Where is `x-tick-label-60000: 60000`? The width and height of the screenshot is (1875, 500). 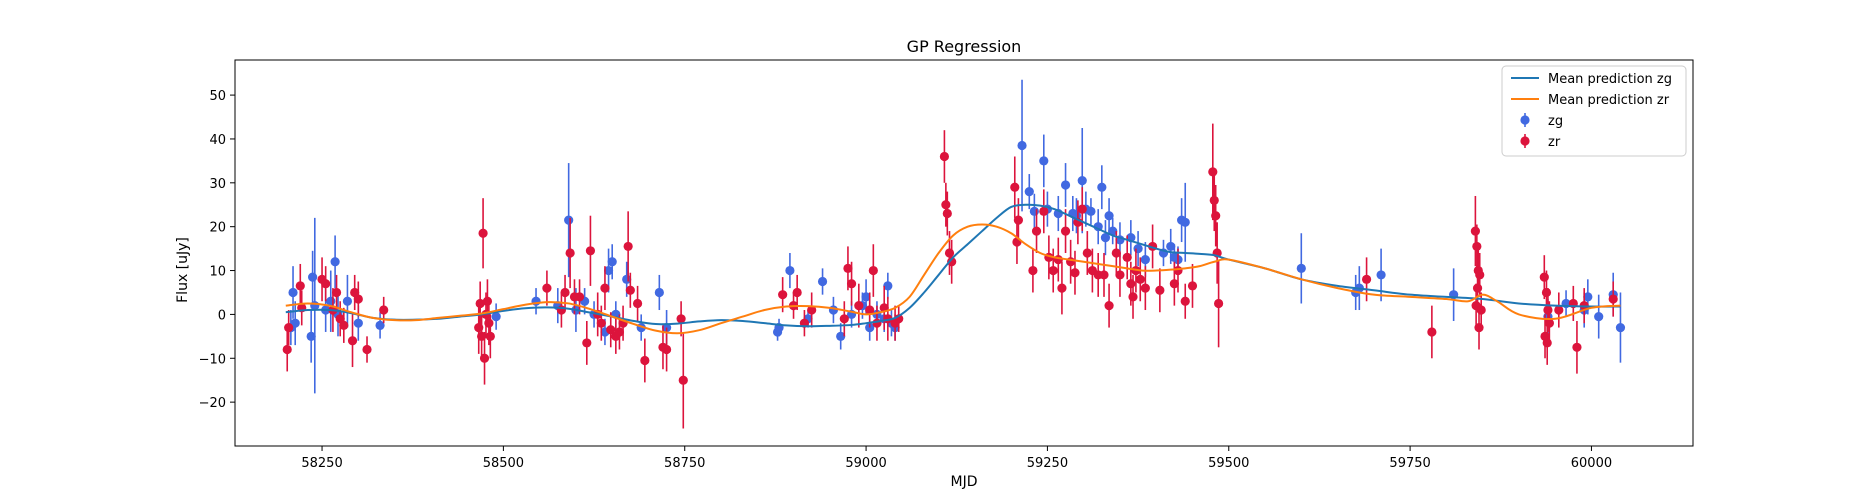 x-tick-label-60000: 60000 is located at coordinates (1591, 463).